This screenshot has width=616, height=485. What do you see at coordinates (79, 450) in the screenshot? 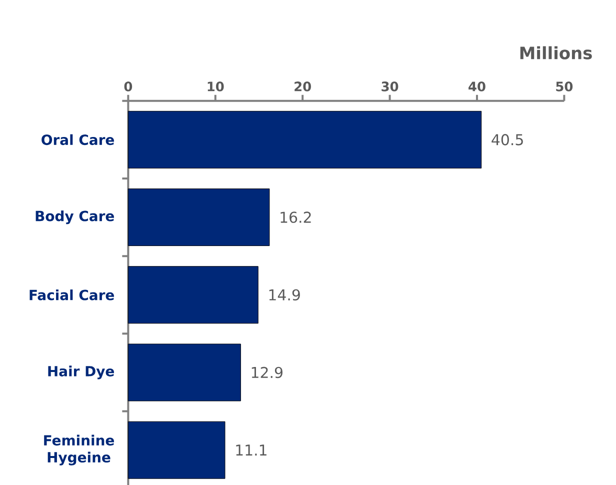
I see `y-tick-label: Feminine Hygeine` at bounding box center [79, 450].